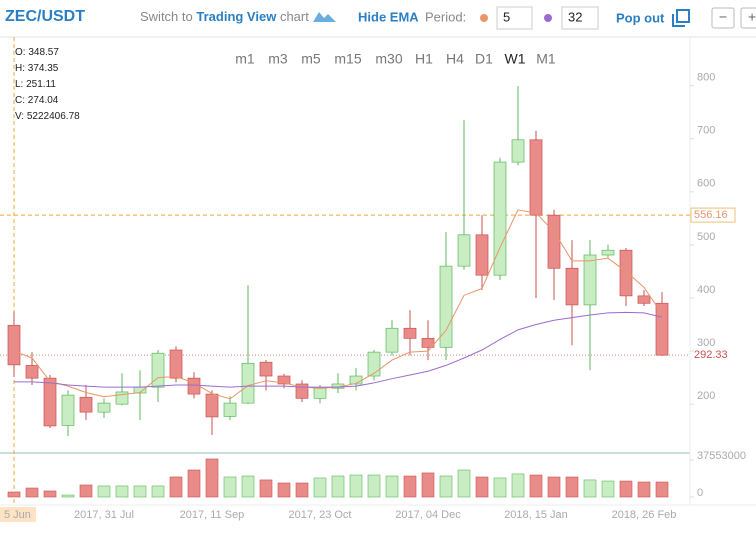 This screenshot has height=533, width=756. Describe the element at coordinates (19, 116) in the screenshot. I see `ohlc-label: V:` at that location.